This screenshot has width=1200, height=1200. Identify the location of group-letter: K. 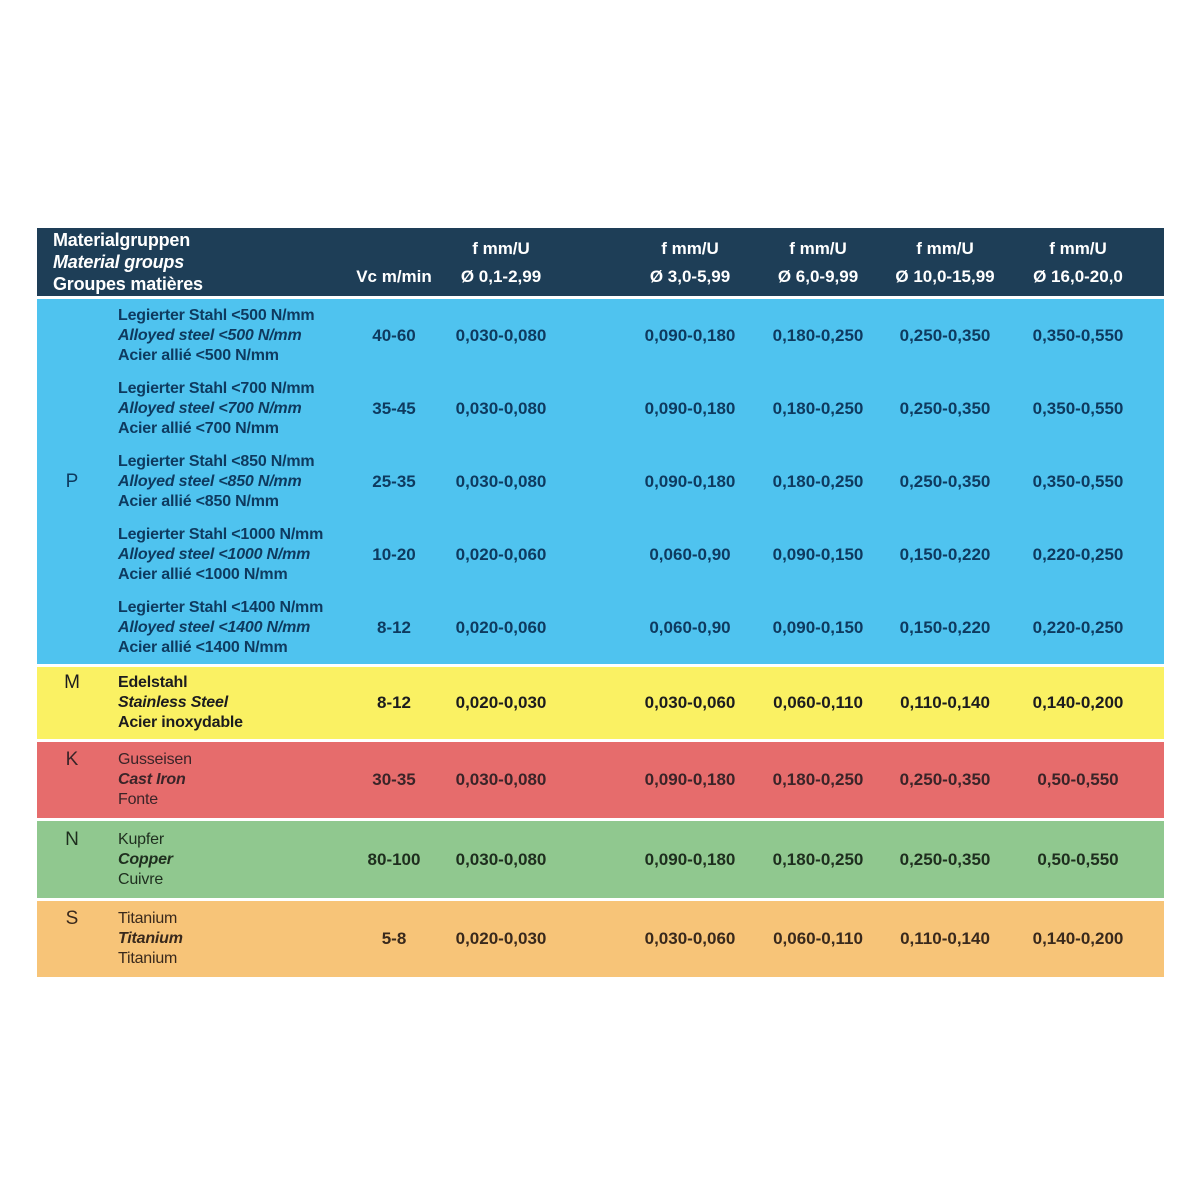
(72, 759).